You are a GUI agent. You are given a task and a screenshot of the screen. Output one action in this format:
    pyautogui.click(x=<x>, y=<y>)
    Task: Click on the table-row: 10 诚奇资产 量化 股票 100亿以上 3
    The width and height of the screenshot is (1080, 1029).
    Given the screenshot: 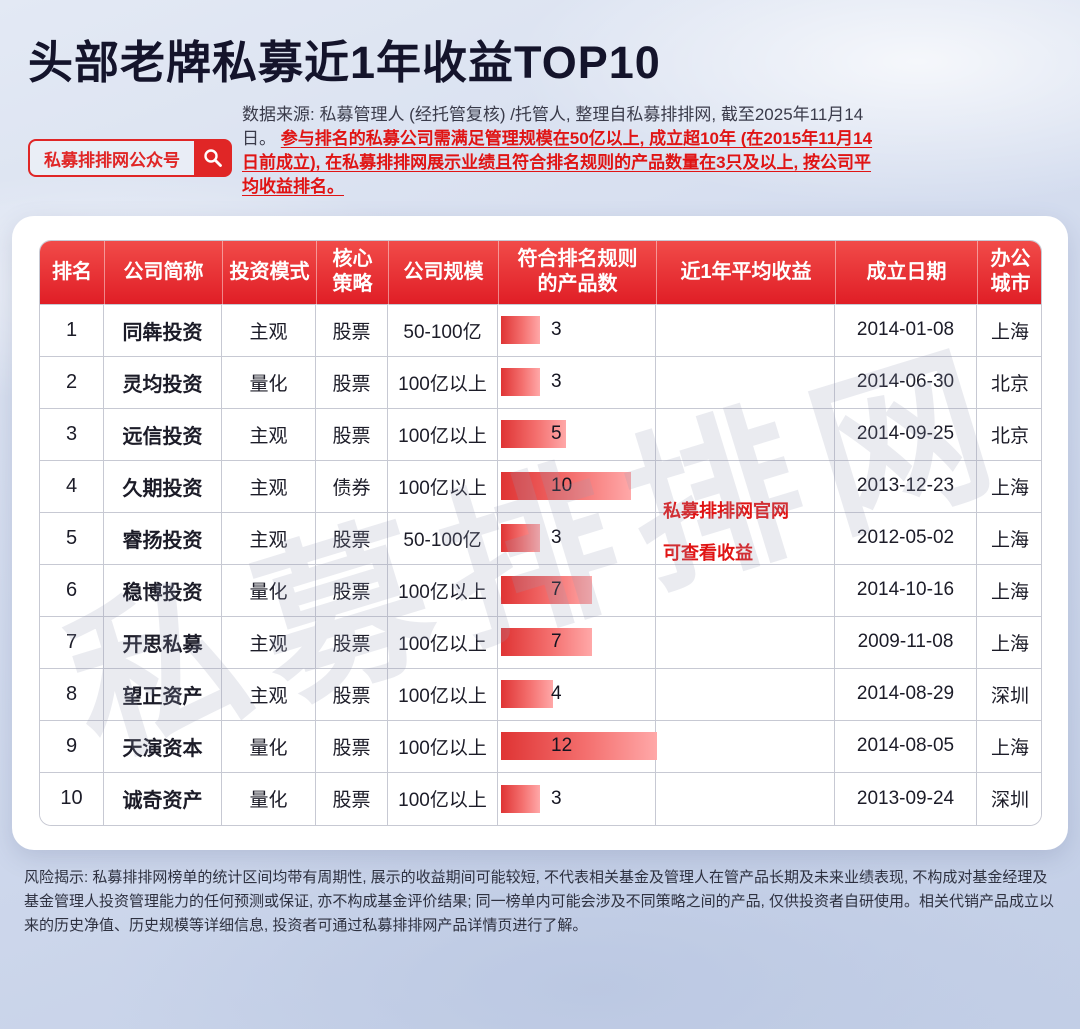 What is the action you would take?
    pyautogui.click(x=540, y=798)
    